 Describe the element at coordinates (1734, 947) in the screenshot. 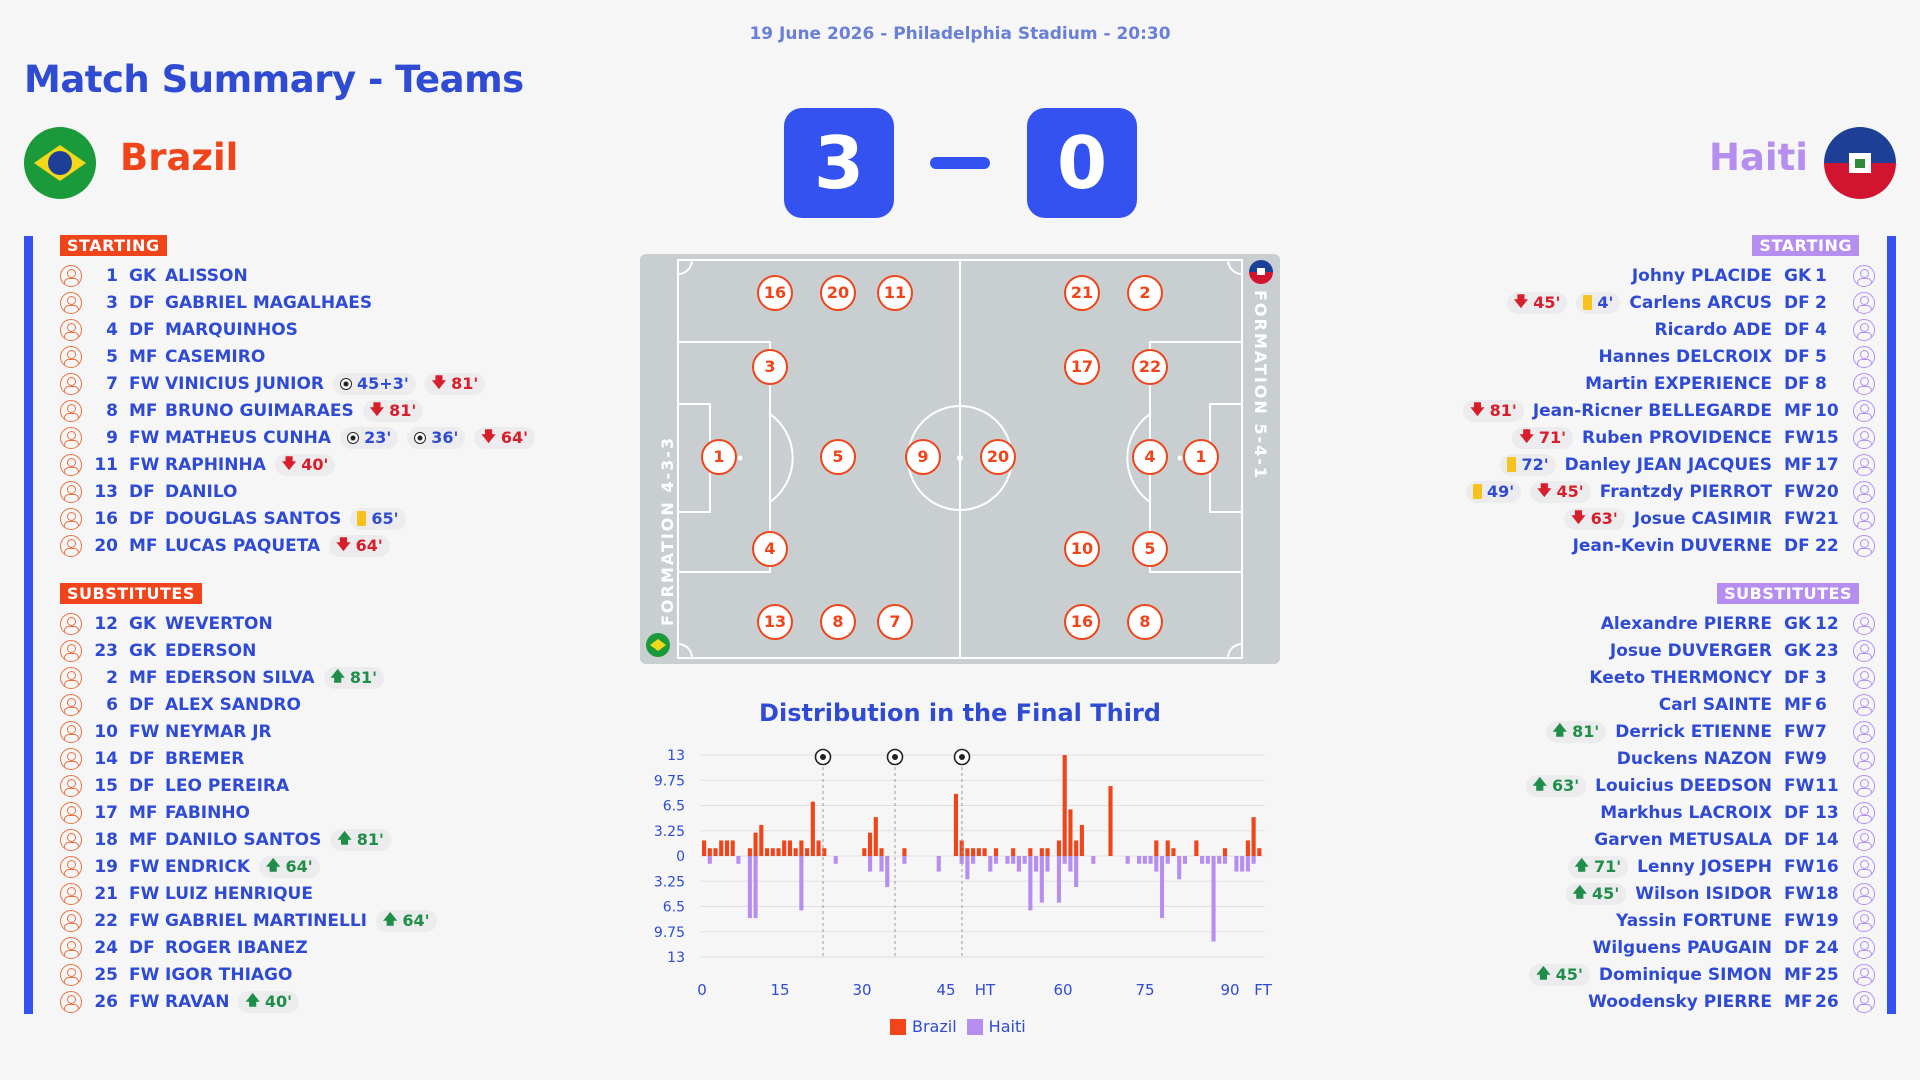

I see `away-player-wilguens-paugain: 24 DF Wilguens PAUGAIN` at that location.